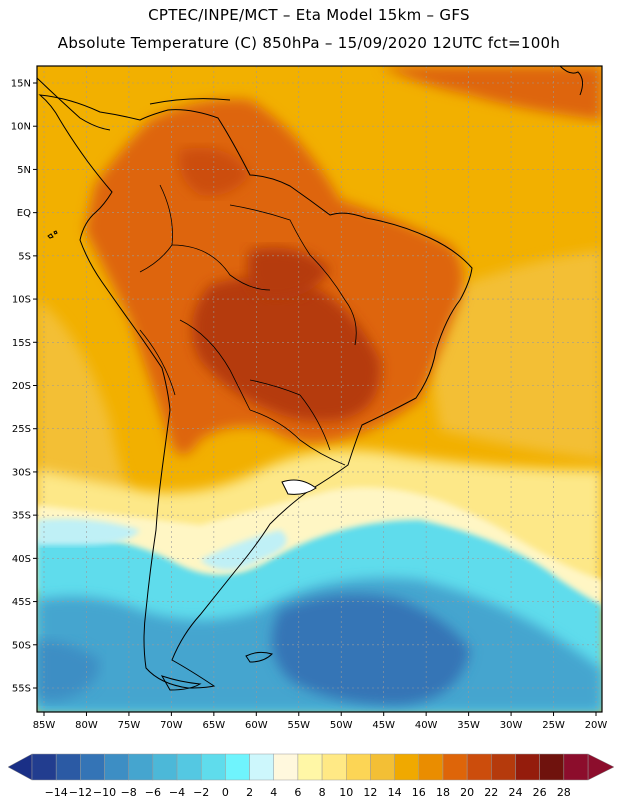 The image size is (618, 800). What do you see at coordinates (201, 792) in the screenshot?
I see `colorbar-label: −2` at bounding box center [201, 792].